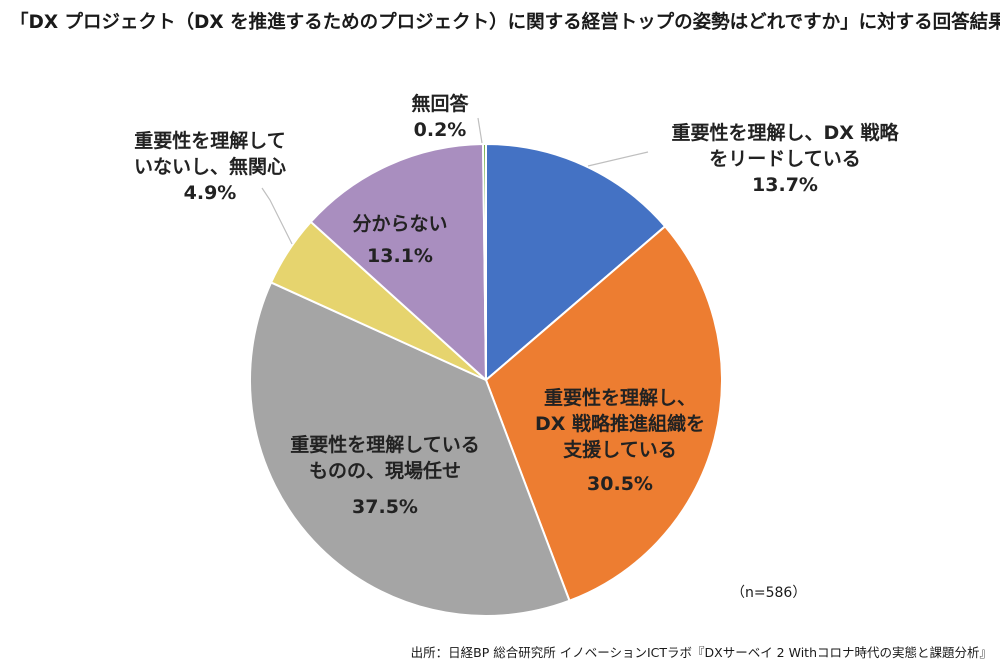 The image size is (1000, 668). I want to click on slice-label-line: 支援している, so click(620, 450).